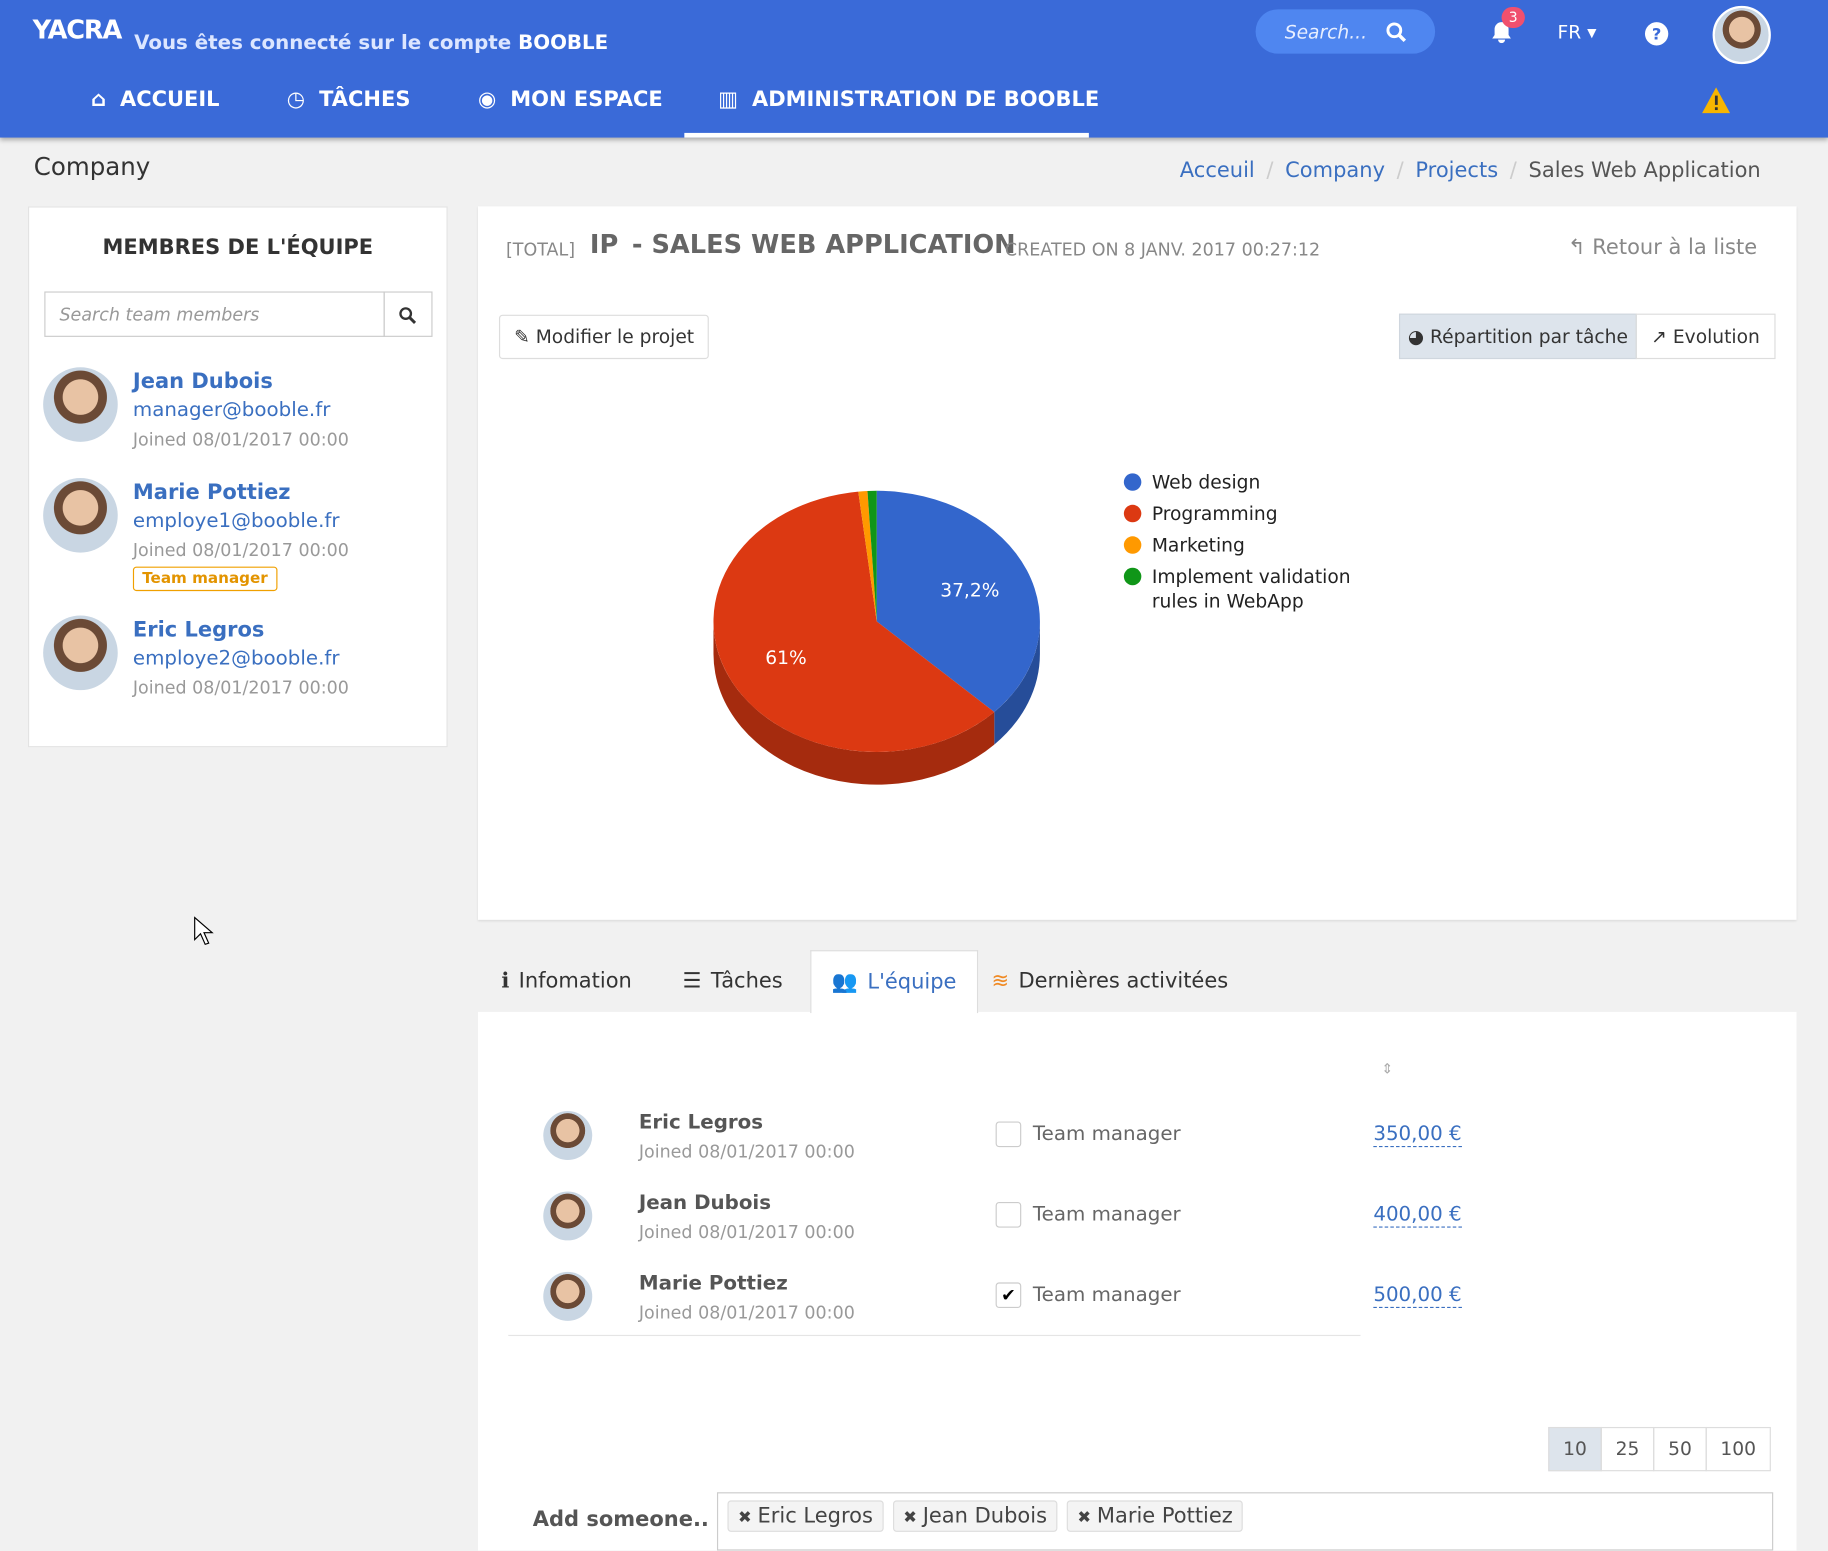  Describe the element at coordinates (202, 382) in the screenshot. I see `member-name: Jean Dubois` at that location.